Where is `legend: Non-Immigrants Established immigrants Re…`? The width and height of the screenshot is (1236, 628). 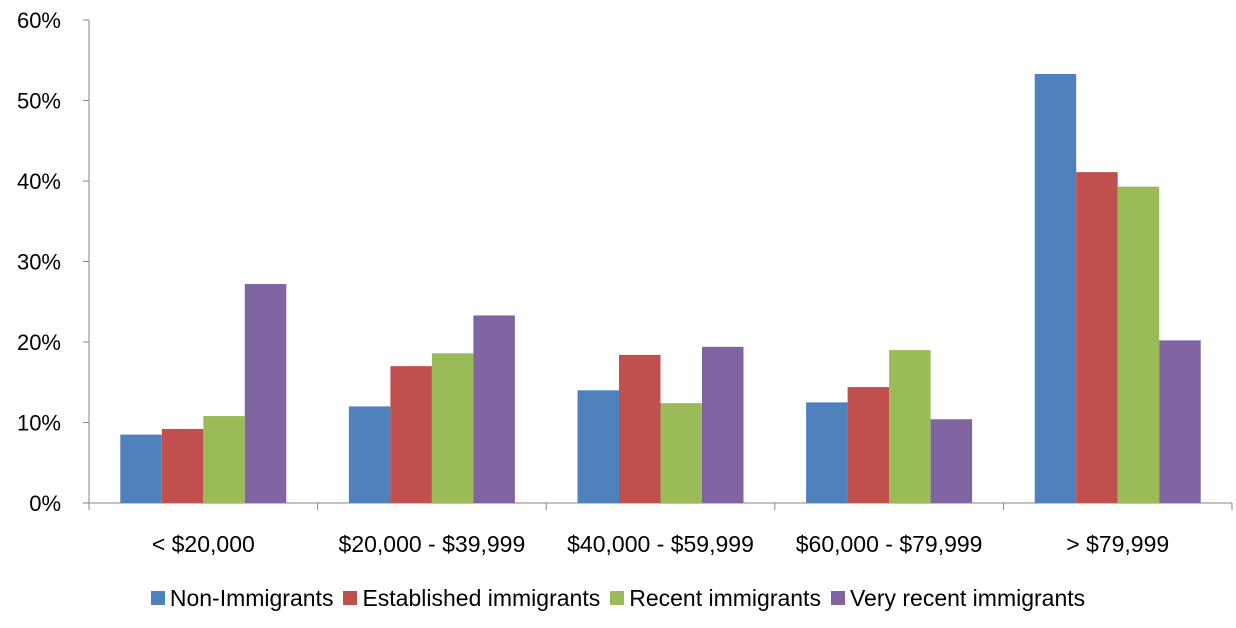
legend: Non-Immigrants Established immigrants Re… is located at coordinates (618, 598).